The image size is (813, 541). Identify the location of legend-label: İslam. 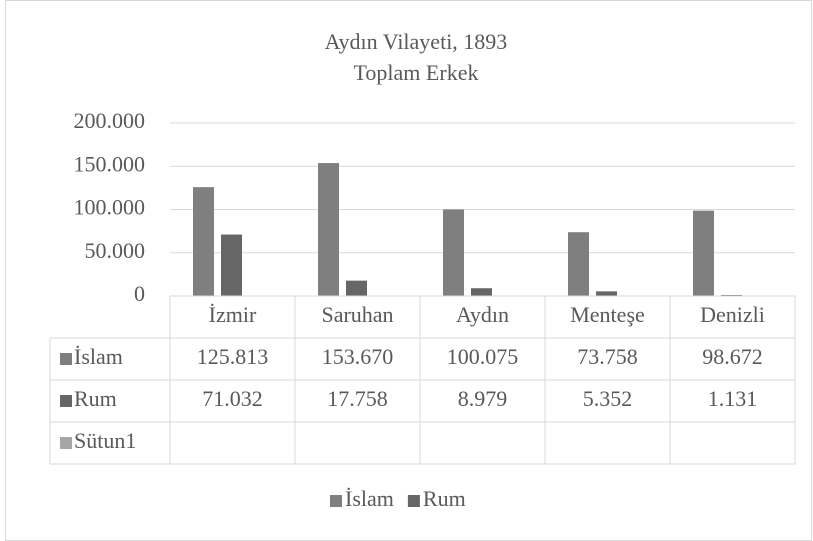
(369, 498).